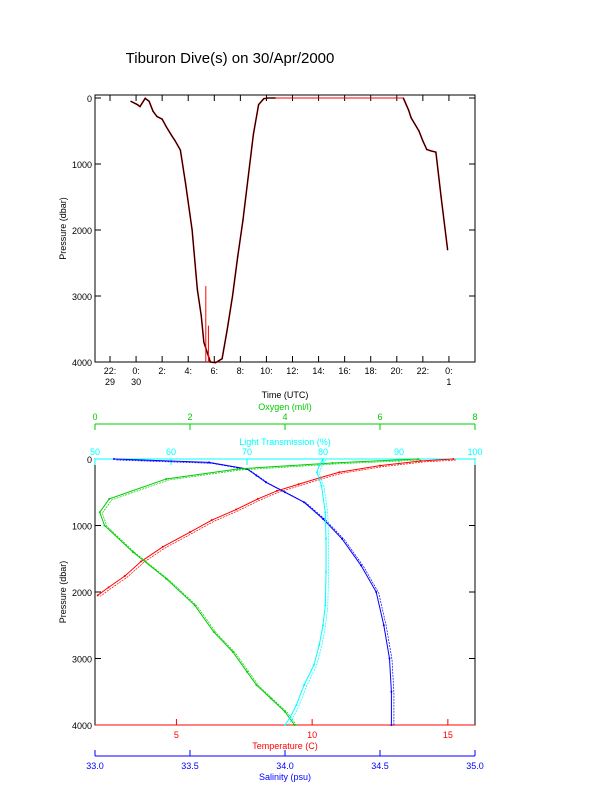 The height and width of the screenshot is (785, 612). I want to click on profile-line-secondary, so click(278, 528).